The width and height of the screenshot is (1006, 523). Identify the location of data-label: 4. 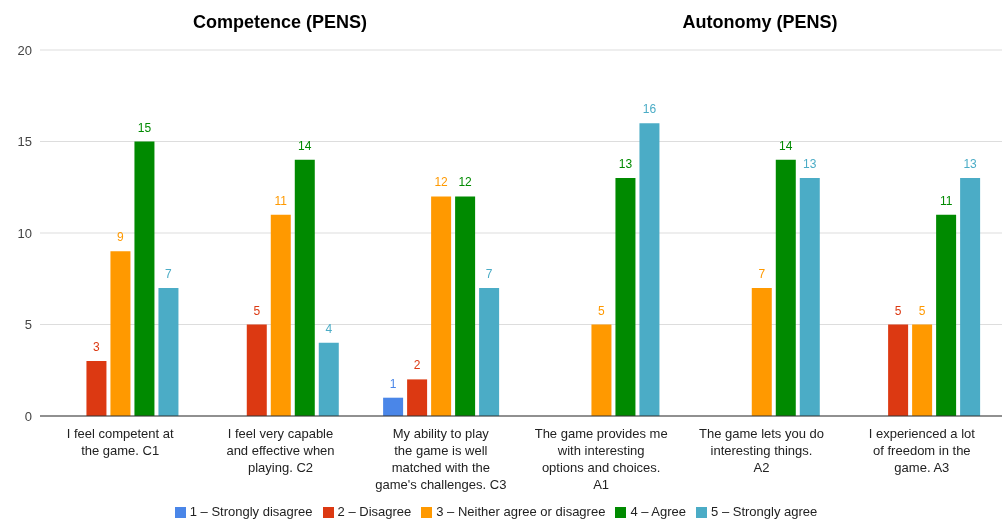
(329, 328).